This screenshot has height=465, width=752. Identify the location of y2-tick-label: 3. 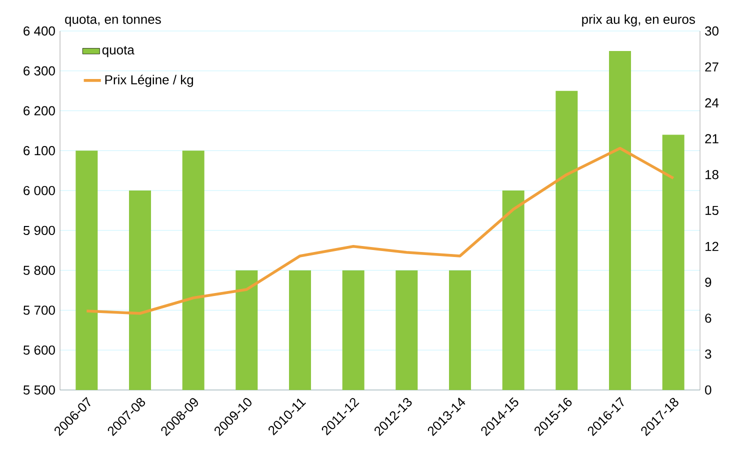
(708, 354).